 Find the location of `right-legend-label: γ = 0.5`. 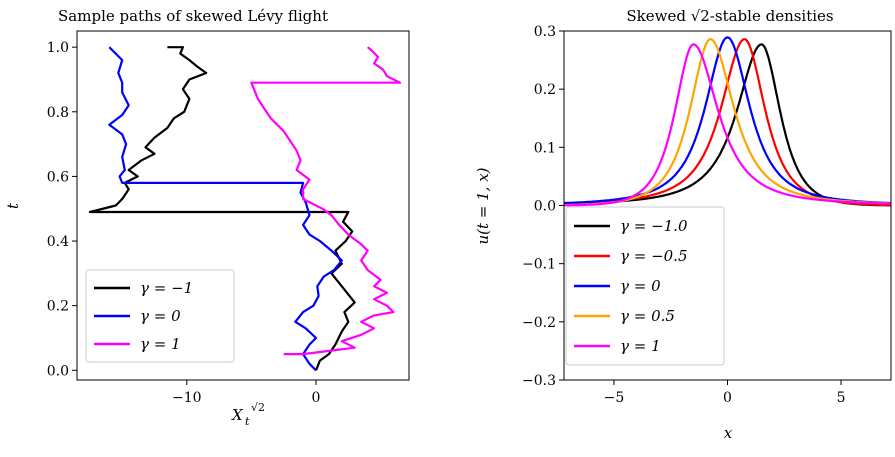

right-legend-label: γ = 0.5 is located at coordinates (647, 316).